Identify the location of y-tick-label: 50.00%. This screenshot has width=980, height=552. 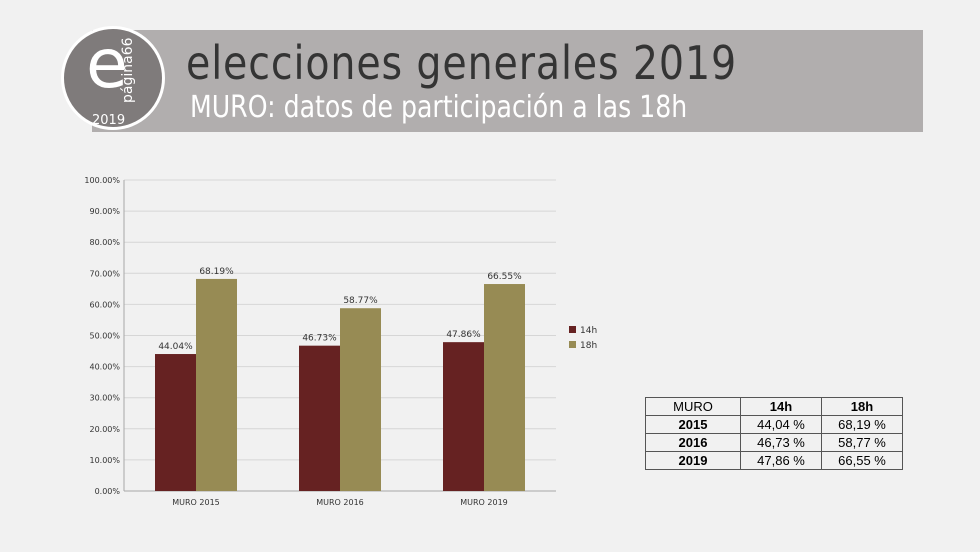
(104, 336).